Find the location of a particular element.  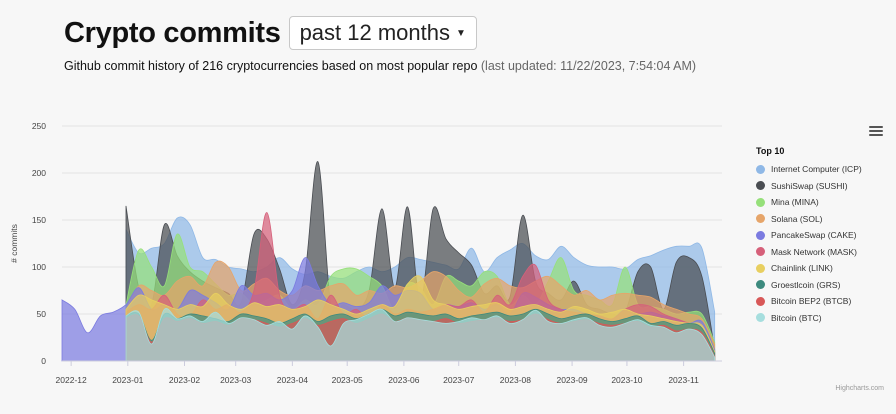

legend-item: Chainlink (LINK) is located at coordinates (821, 268).